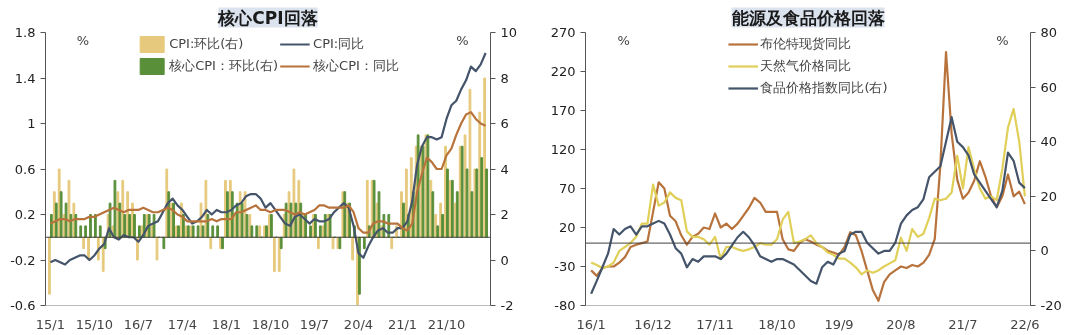 The image size is (1080, 335). Describe the element at coordinates (206, 44) in the screenshot. I see `legend-label: CPI:环比(右)` at that location.